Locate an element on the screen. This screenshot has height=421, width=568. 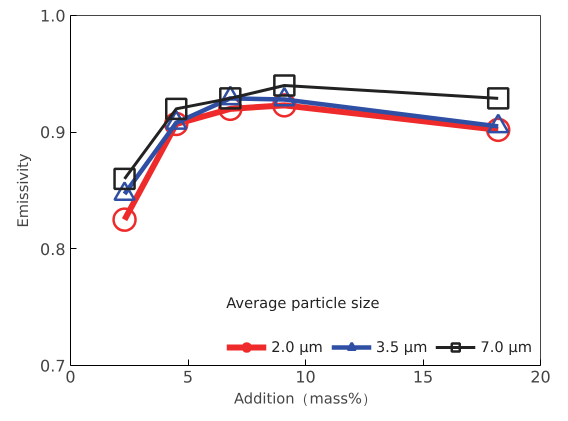
x-tick-label: 0 is located at coordinates (70, 377).